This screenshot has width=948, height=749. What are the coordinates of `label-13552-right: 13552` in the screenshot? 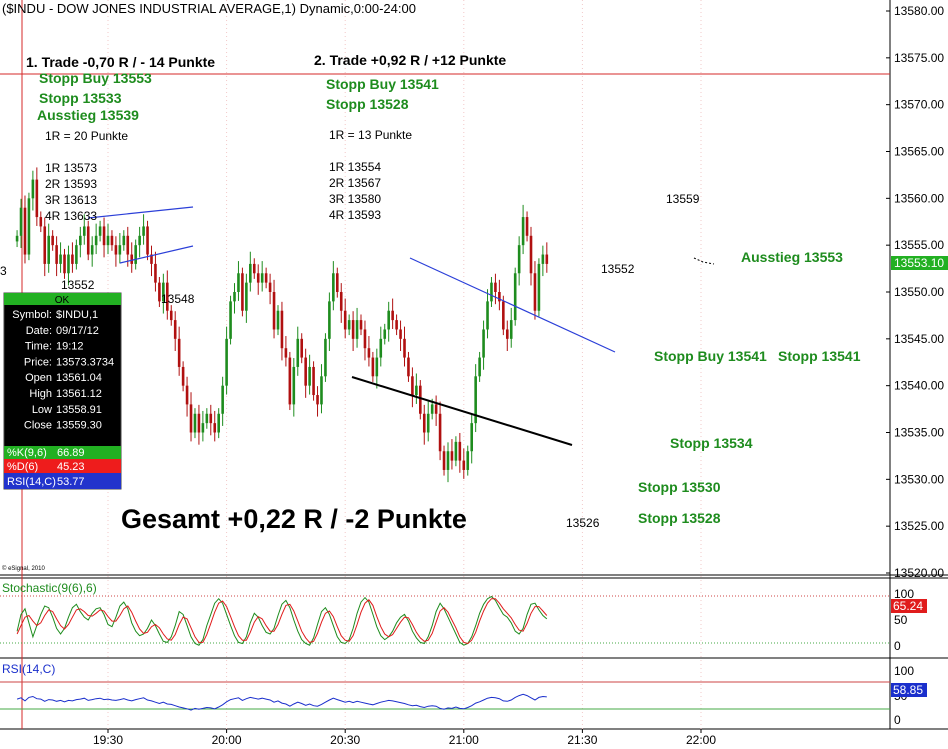 It's located at (618, 269).